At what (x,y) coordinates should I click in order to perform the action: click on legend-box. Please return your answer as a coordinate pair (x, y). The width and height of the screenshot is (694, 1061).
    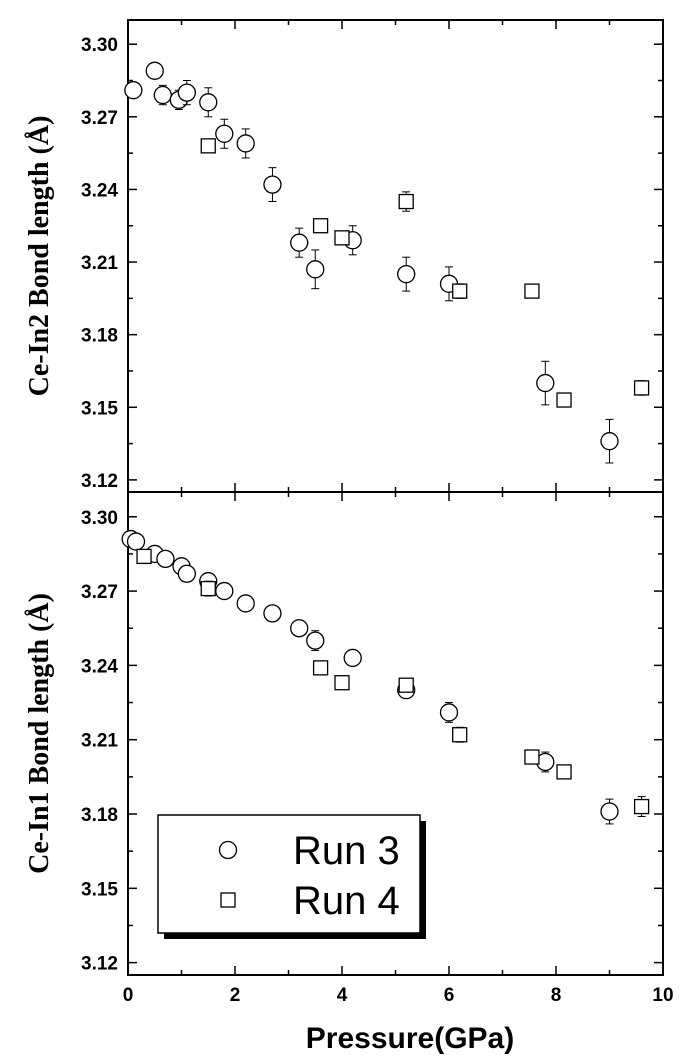
    Looking at the image, I should click on (289, 874).